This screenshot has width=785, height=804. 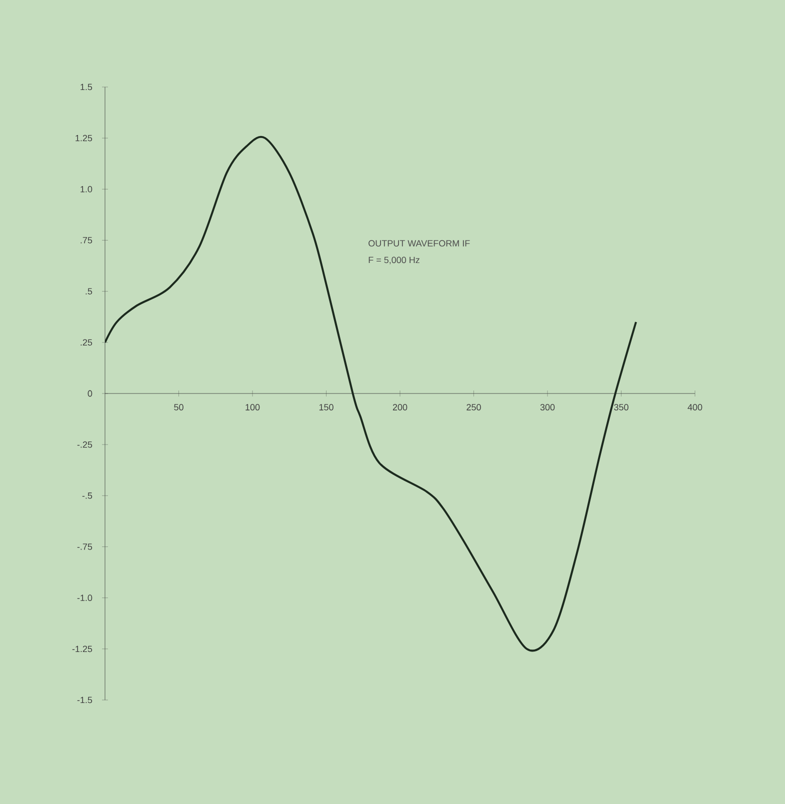 I want to click on y-tick-label: 0, so click(x=90, y=393).